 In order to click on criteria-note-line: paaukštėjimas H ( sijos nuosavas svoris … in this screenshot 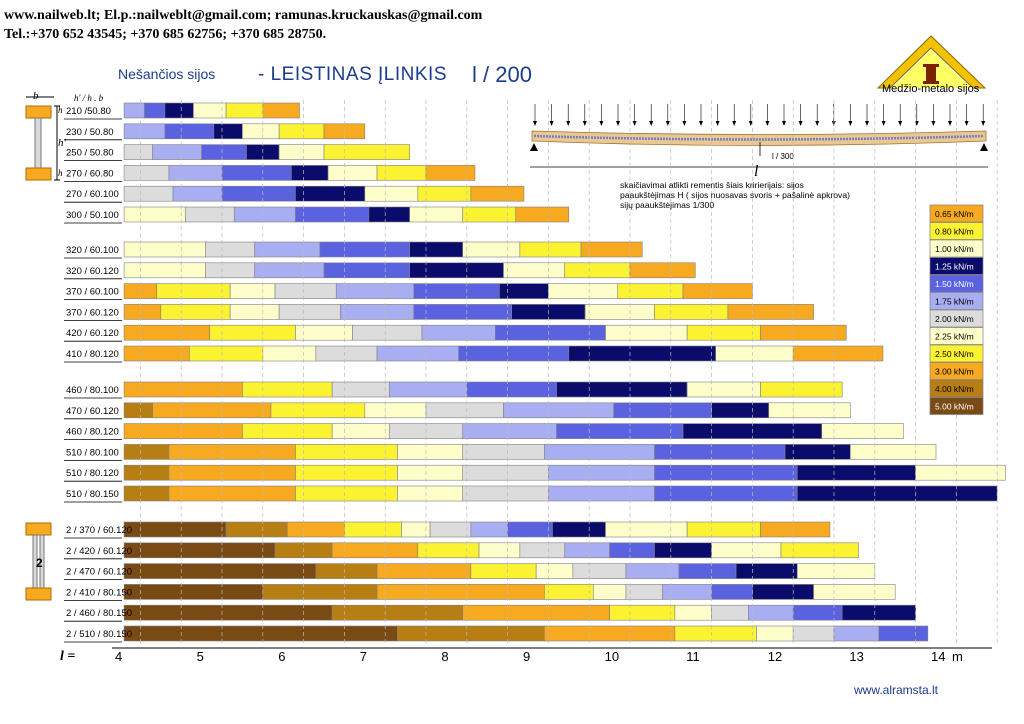, I will do `click(735, 195)`.